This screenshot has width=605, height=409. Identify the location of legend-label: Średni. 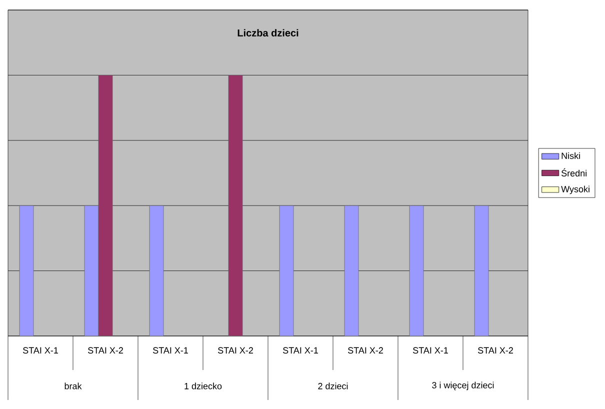
(573, 172).